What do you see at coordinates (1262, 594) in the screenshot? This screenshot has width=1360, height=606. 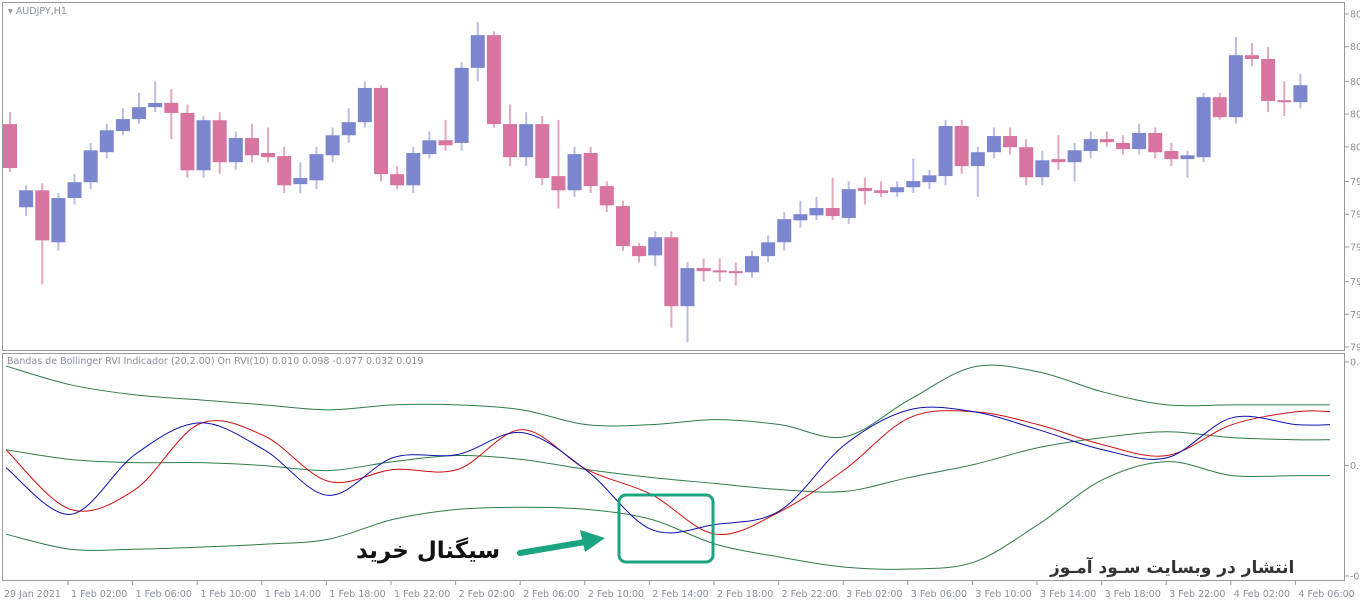 I see `time-tick-label: 4 Feb 02:00` at bounding box center [1262, 594].